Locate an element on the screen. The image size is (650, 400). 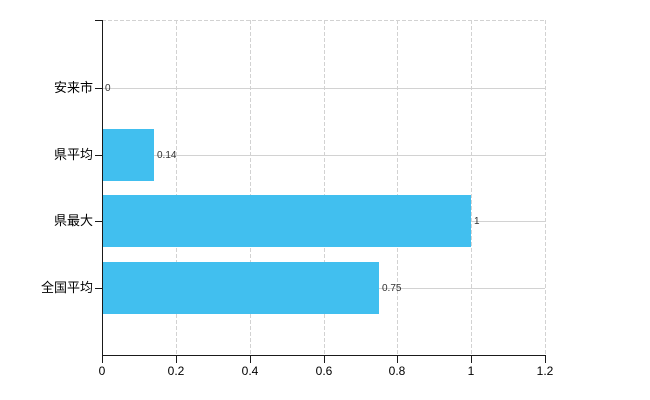
value-label: 0.75 is located at coordinates (392, 288).